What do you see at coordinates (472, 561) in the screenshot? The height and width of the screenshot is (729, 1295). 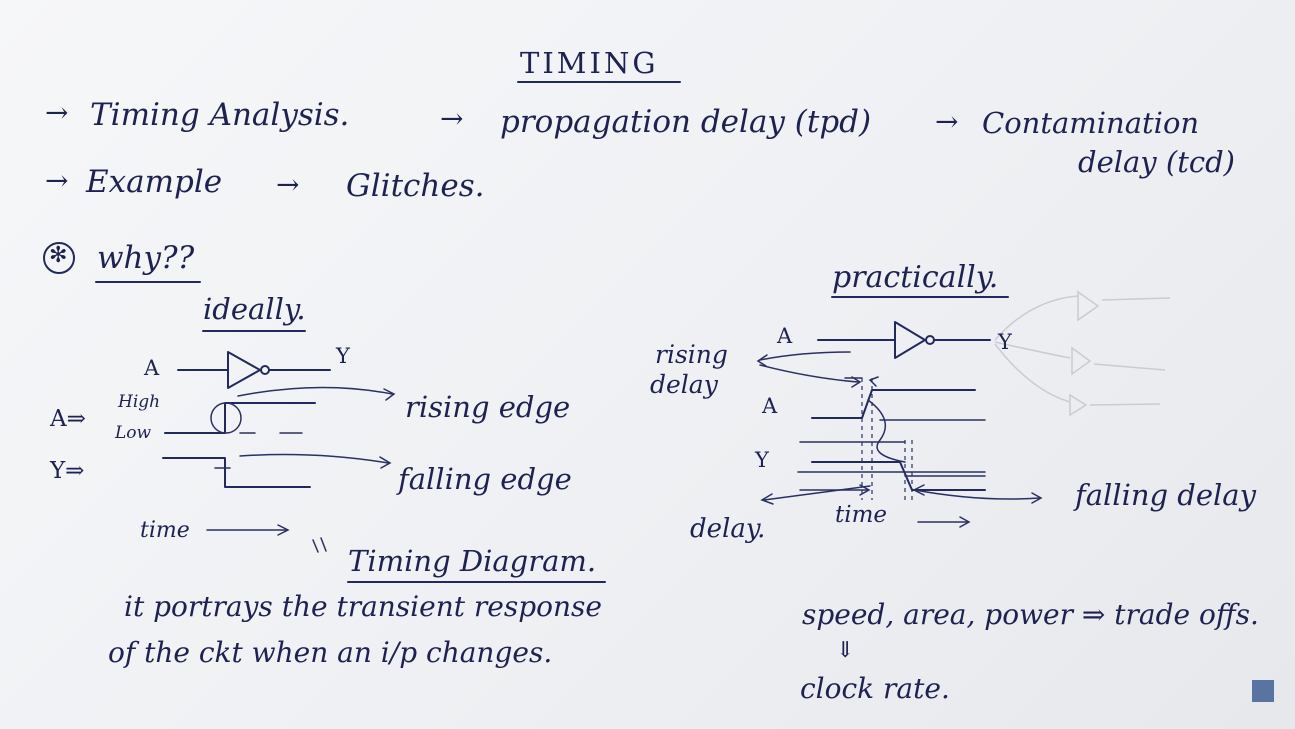 I see `timing-diagram-label: Timing Diagram.` at bounding box center [472, 561].